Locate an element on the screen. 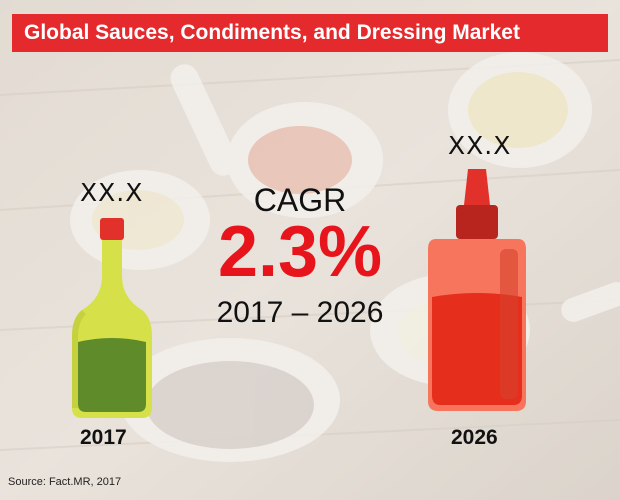 The image size is (620, 500). category-label-2017: 2017 is located at coordinates (103, 437).